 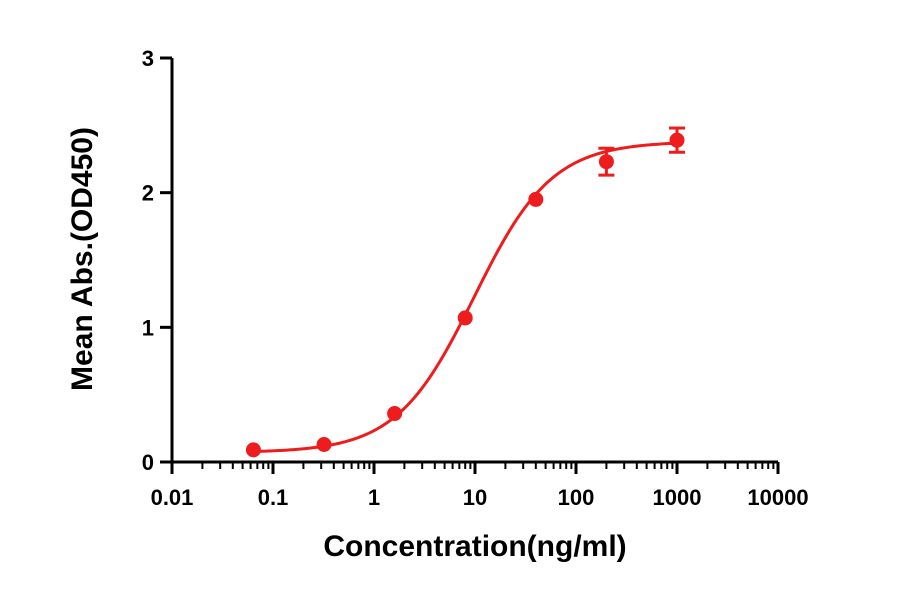 What do you see at coordinates (273, 497) in the screenshot?
I see `x-tick-label: 0.1` at bounding box center [273, 497].